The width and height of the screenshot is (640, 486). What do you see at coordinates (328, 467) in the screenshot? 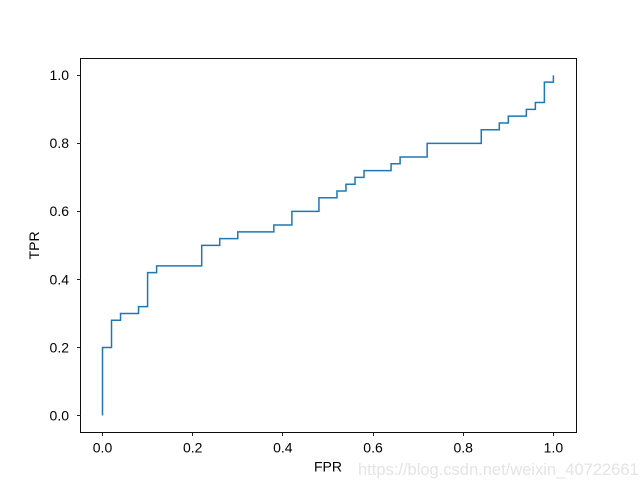
I see `svg-text: FPR` at bounding box center [328, 467].